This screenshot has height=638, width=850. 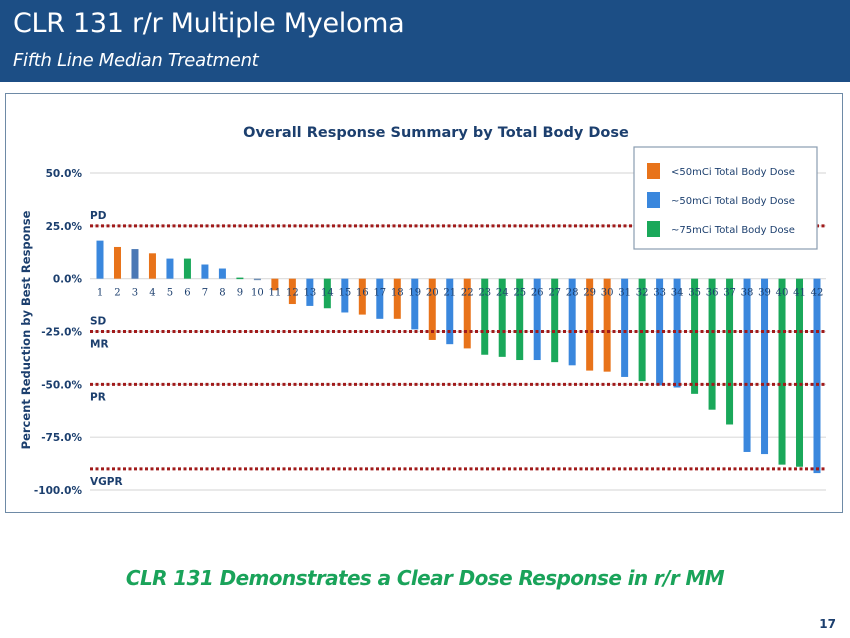 I want to click on x-tick-label: 35, so click(x=694, y=293).